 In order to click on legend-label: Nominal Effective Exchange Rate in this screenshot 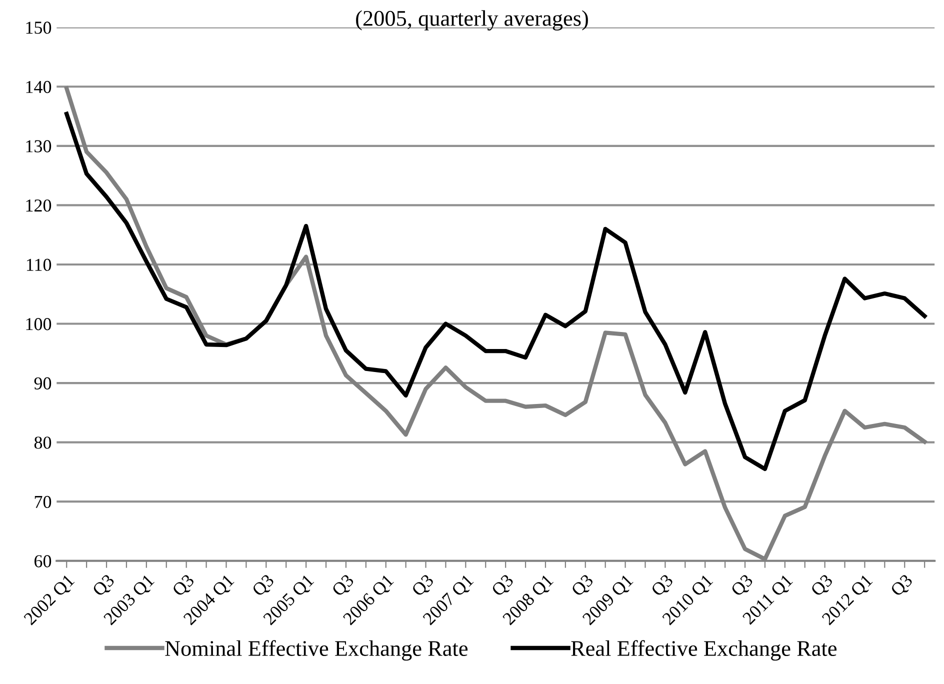, I will do `click(316, 650)`.